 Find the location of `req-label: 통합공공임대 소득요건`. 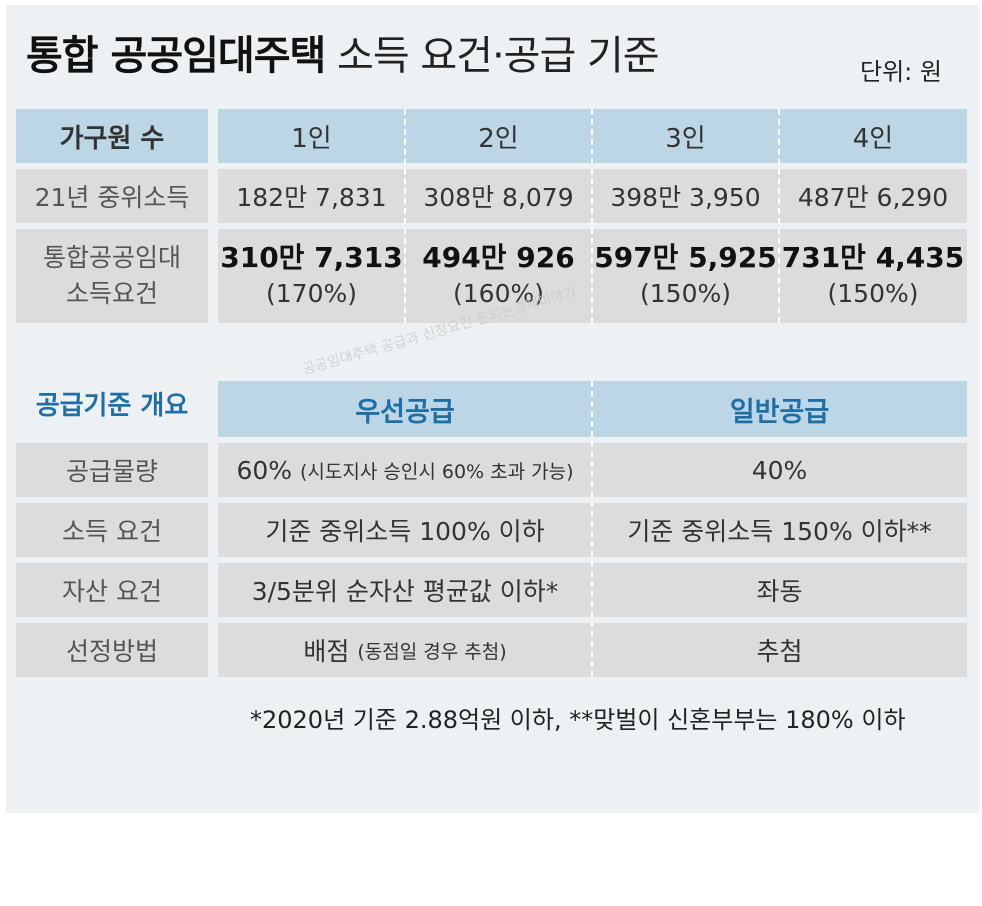

req-label: 통합공공임대 소득요건 is located at coordinates (112, 276).